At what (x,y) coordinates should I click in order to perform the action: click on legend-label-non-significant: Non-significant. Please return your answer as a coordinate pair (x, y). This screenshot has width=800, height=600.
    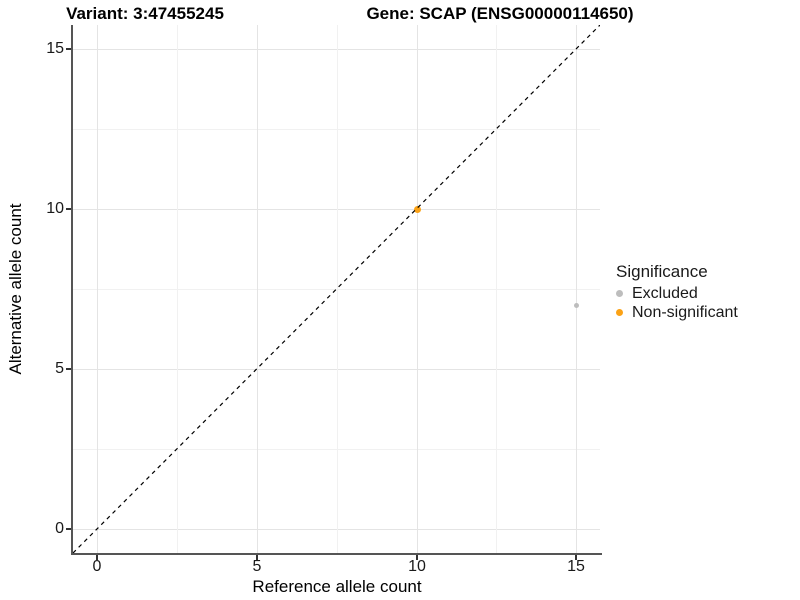
    Looking at the image, I should click on (685, 312).